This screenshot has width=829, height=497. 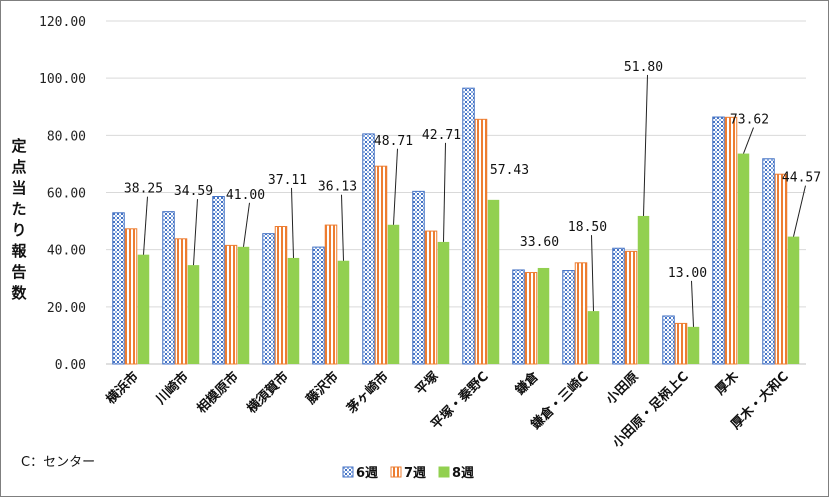 What do you see at coordinates (801, 178) in the screenshot?
I see `data-label: 44.57` at bounding box center [801, 178].